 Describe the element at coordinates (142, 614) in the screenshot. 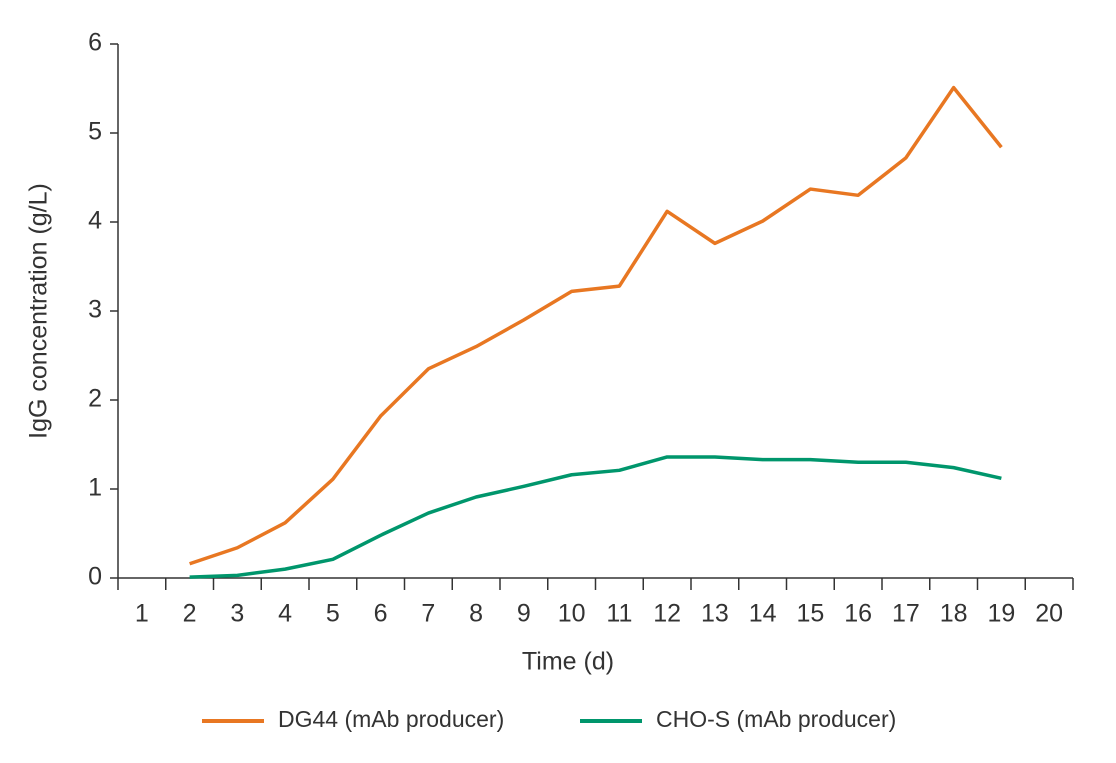

I see `x-tick-label: 1` at that location.